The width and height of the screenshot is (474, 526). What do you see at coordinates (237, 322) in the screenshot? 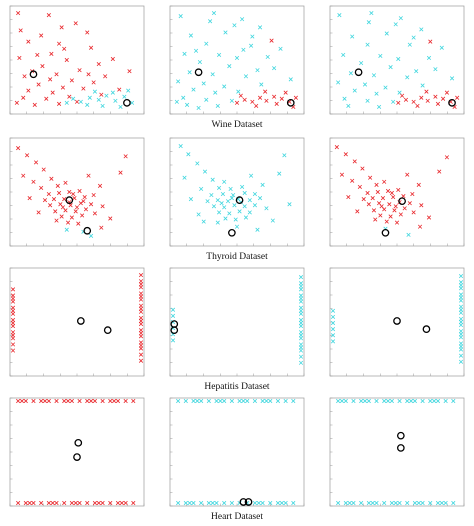
I see `scatter-panel-hepatitis-middle` at bounding box center [237, 322].